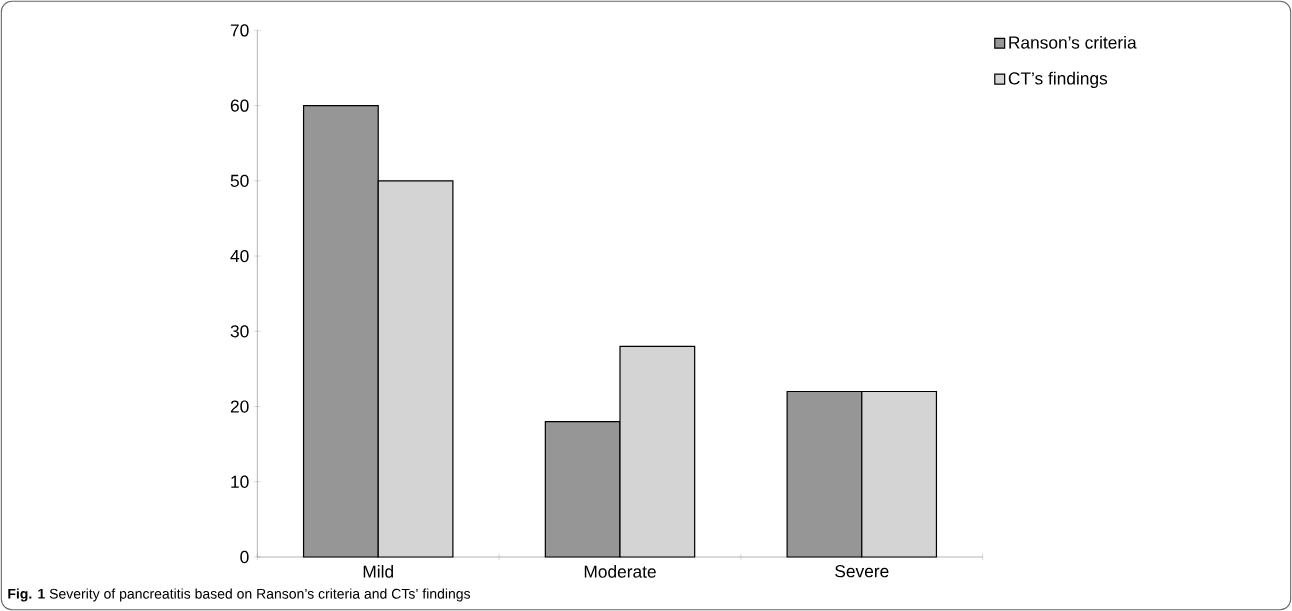 The width and height of the screenshot is (1292, 611). Describe the element at coordinates (239, 595) in the screenshot. I see `text: Fig. 1 Severity of pancreatitis based on Ranson’s criteria and CTs’ findings` at that location.